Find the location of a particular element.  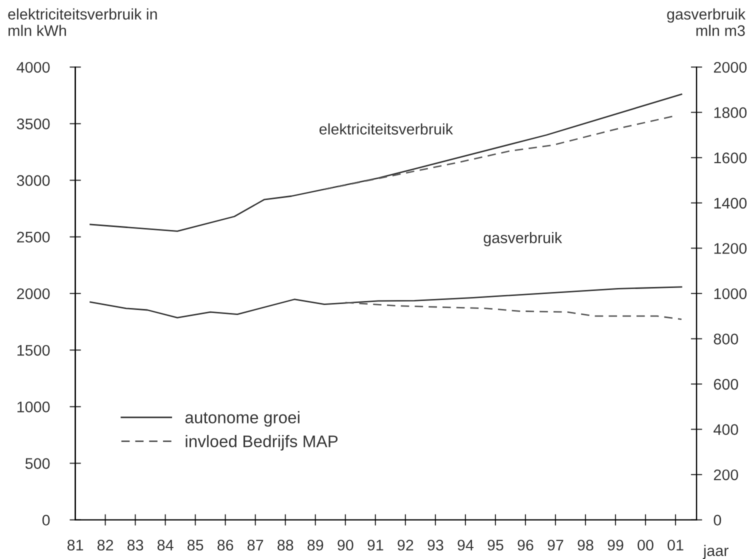

x-tick-label: 90 is located at coordinates (346, 545).